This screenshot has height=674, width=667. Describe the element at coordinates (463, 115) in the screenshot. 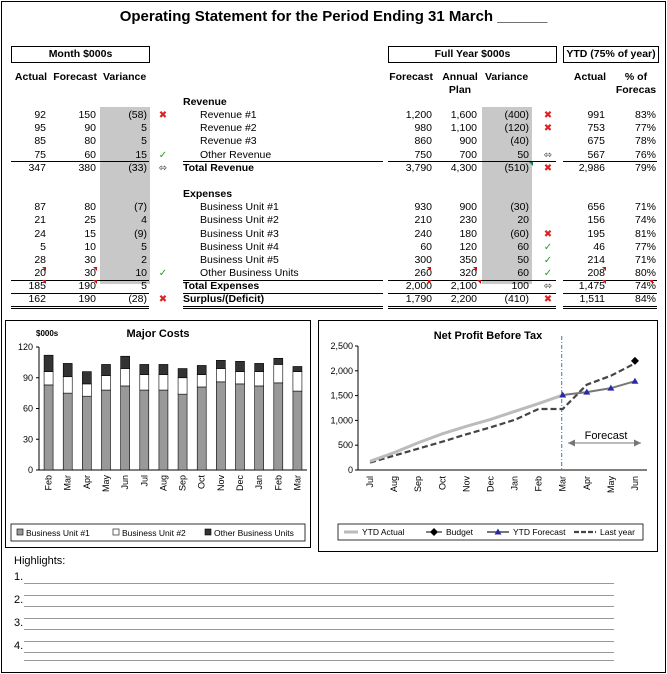

I see `fy-annual-plan: 1,600` at that location.